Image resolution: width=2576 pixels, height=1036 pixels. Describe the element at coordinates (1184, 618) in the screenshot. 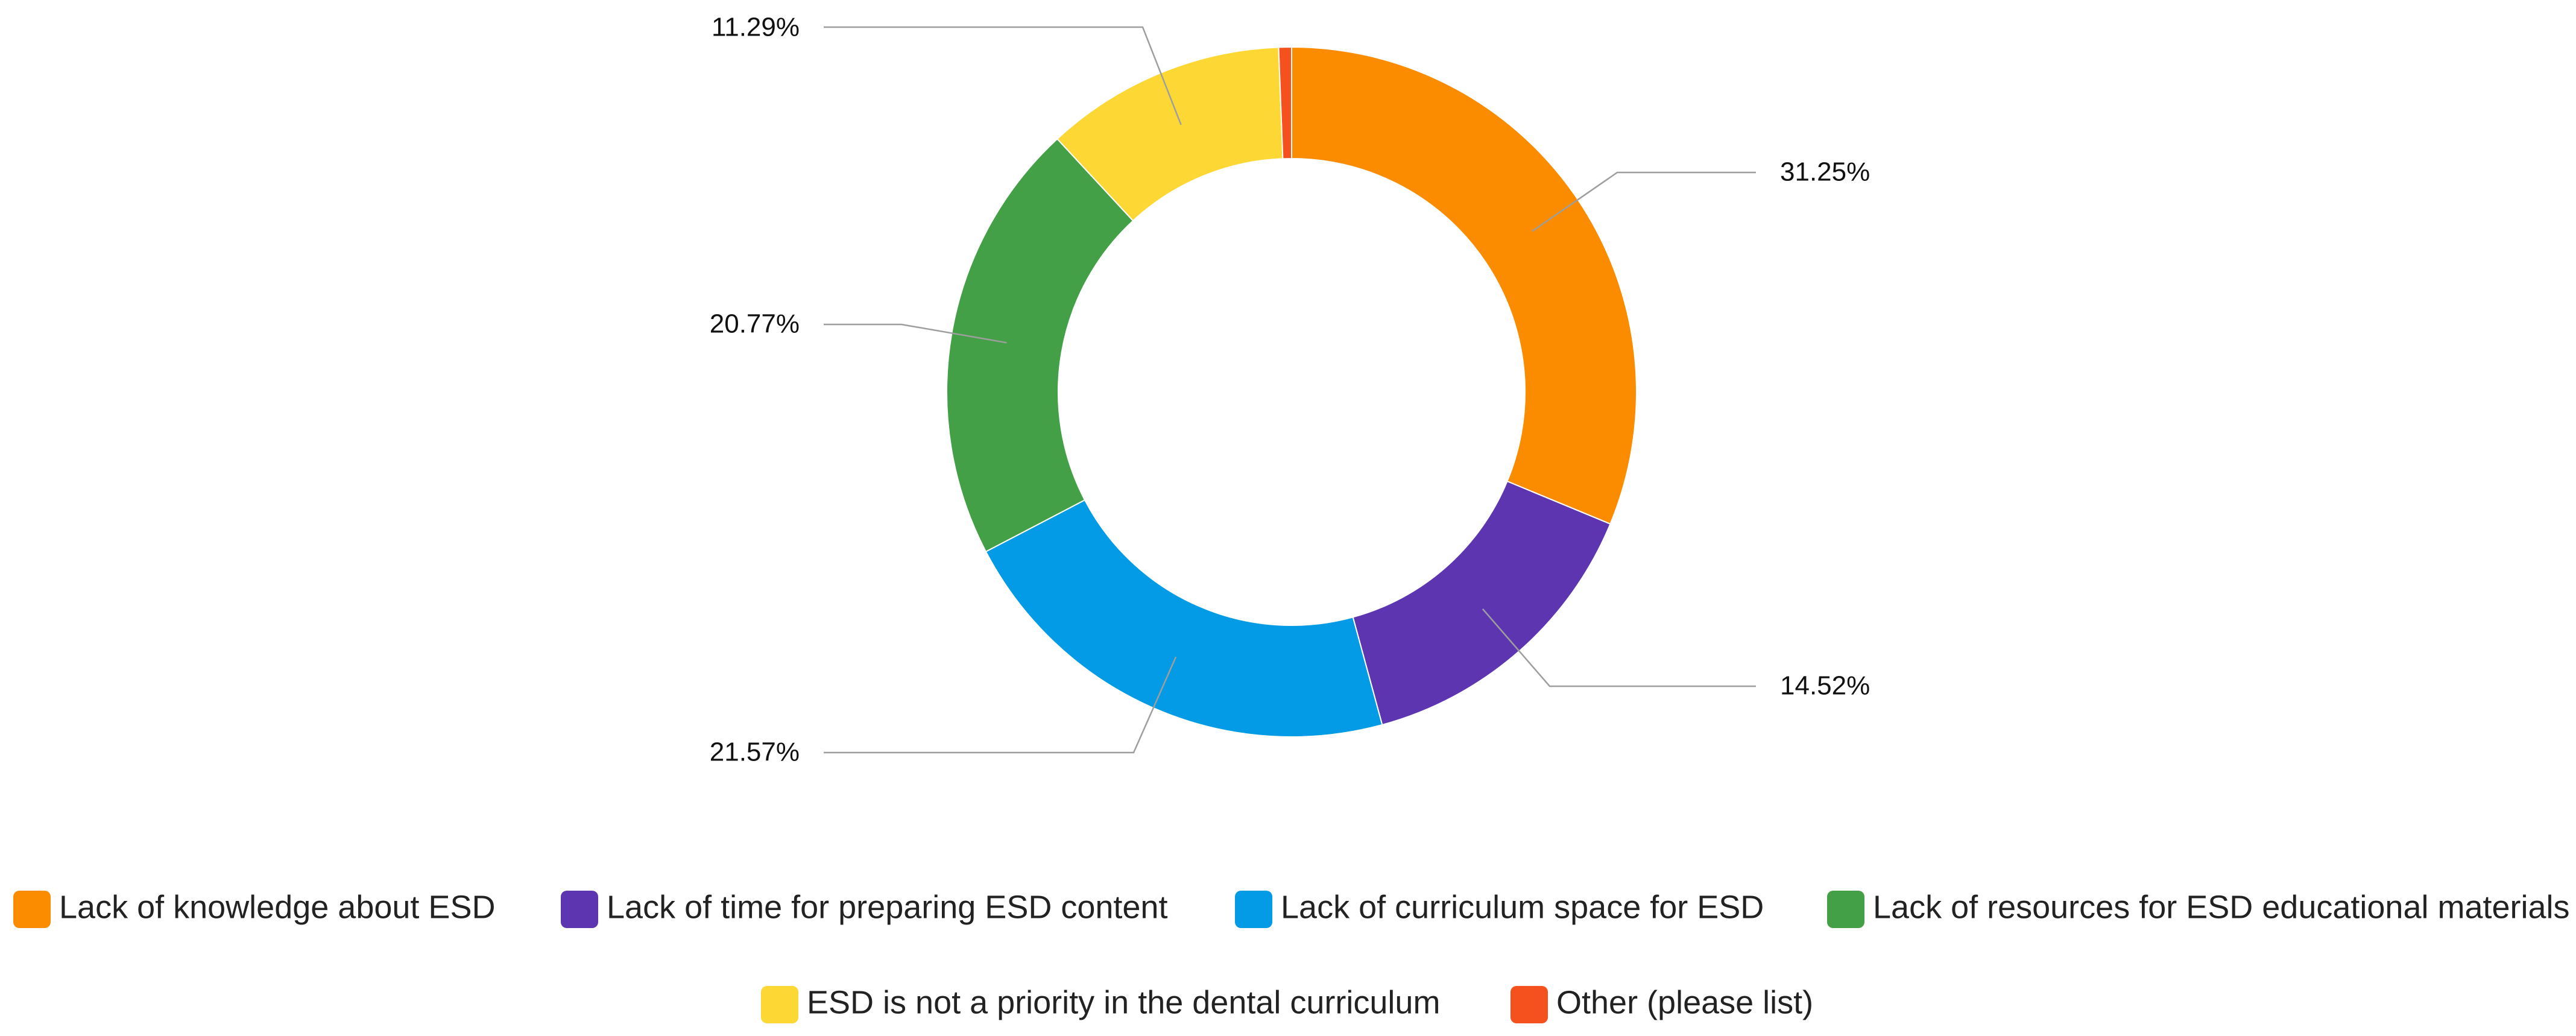

I see `slice-lack-of-curriculum-space-for-esd` at that location.